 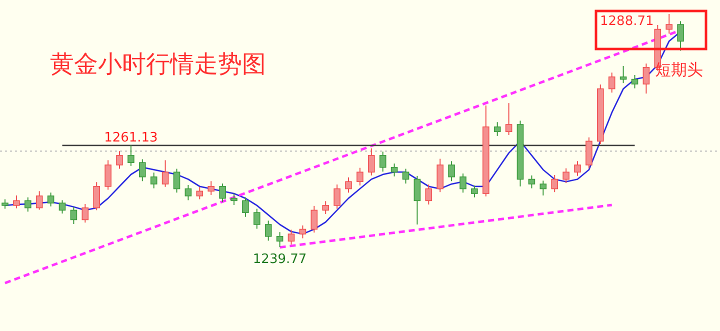 What do you see at coordinates (279, 259) in the screenshot?
I see `annotation: 1239.77` at bounding box center [279, 259].